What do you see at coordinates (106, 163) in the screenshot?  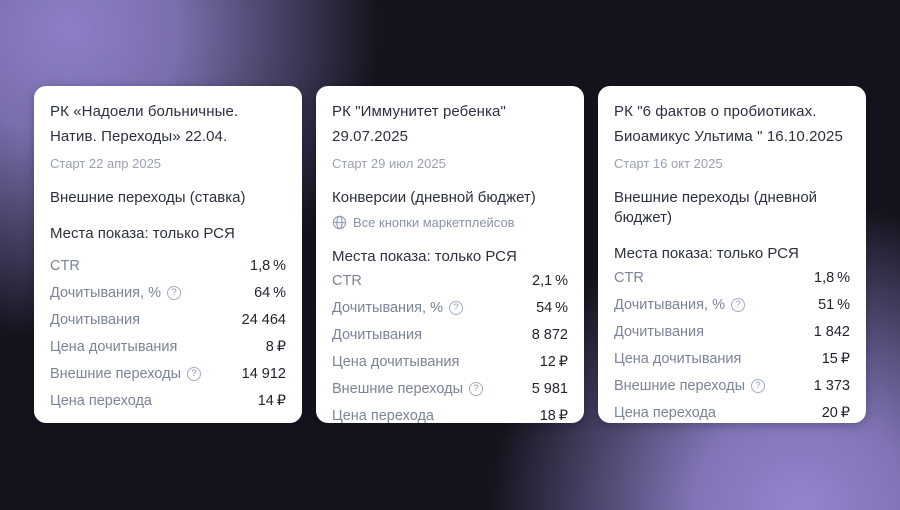 I see `campaign-start-date: Старт 22 апр 2025` at bounding box center [106, 163].